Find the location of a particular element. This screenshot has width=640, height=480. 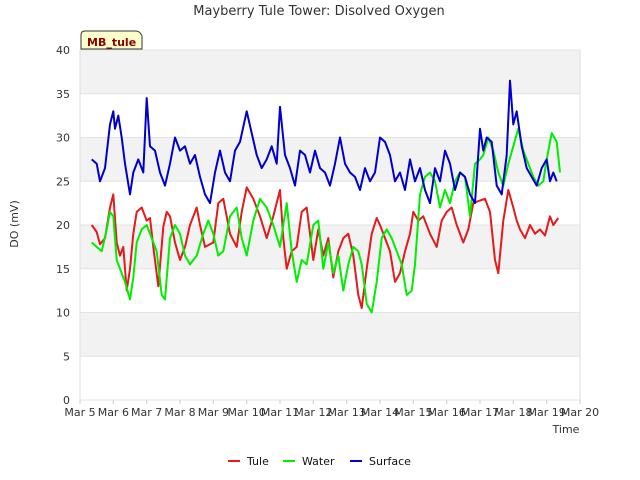

x-tick-label: Mar 10 is located at coordinates (247, 412).